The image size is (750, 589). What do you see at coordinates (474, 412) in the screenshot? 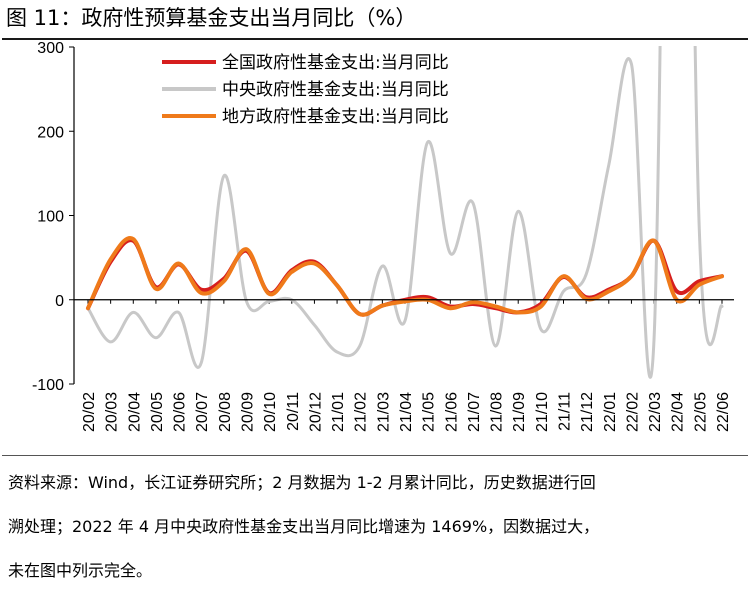
I see `x-tick-label: 21/07` at bounding box center [474, 412].